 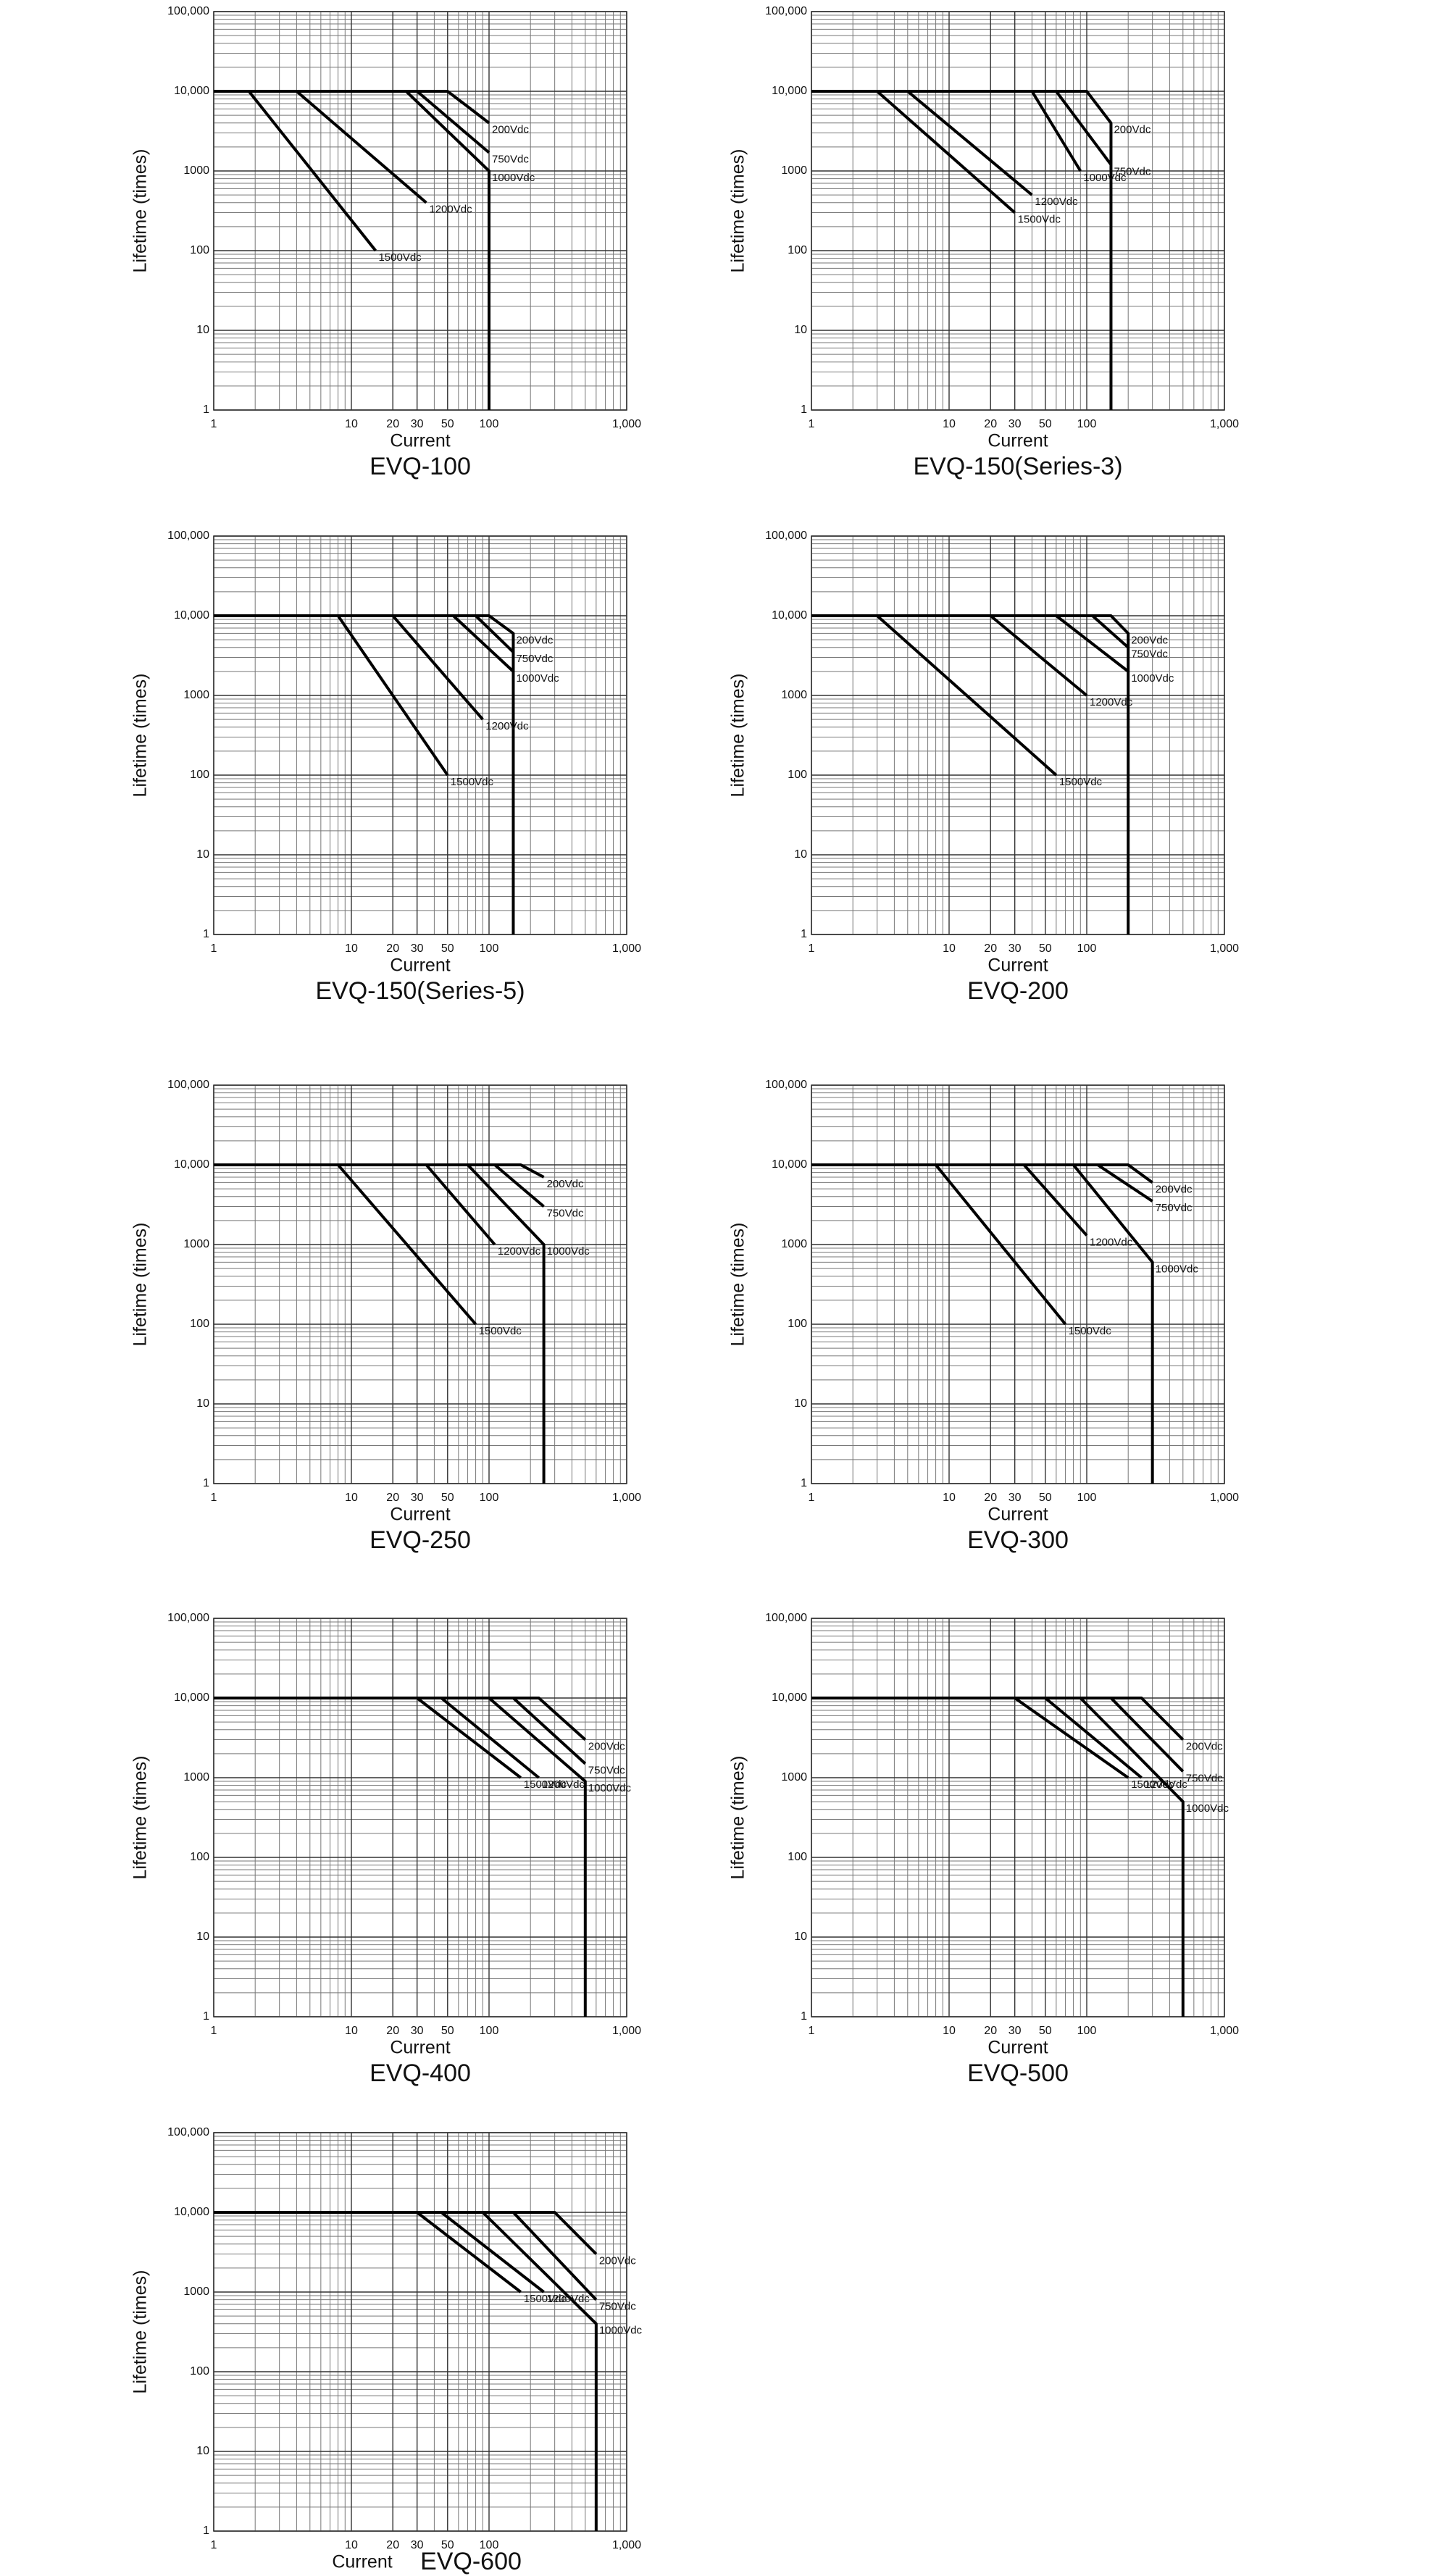 I want to click on chart-title: EVQ-100, so click(x=420, y=466).